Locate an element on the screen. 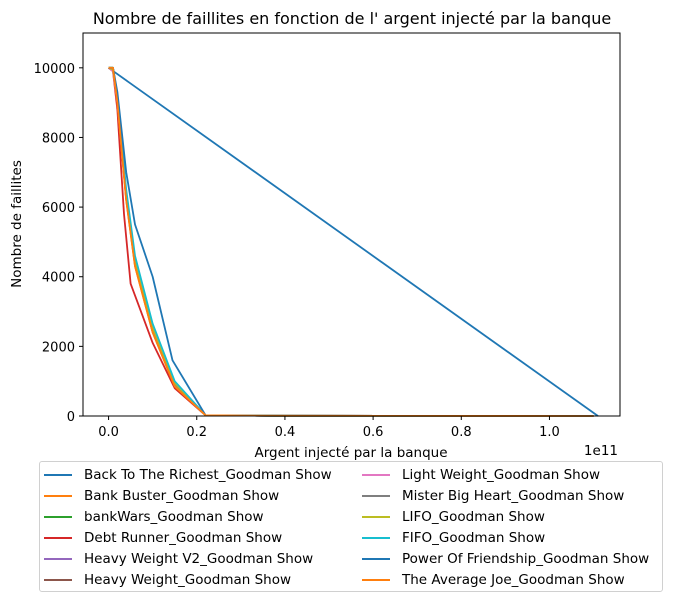  y-tick-label: 4000 is located at coordinates (58, 278).